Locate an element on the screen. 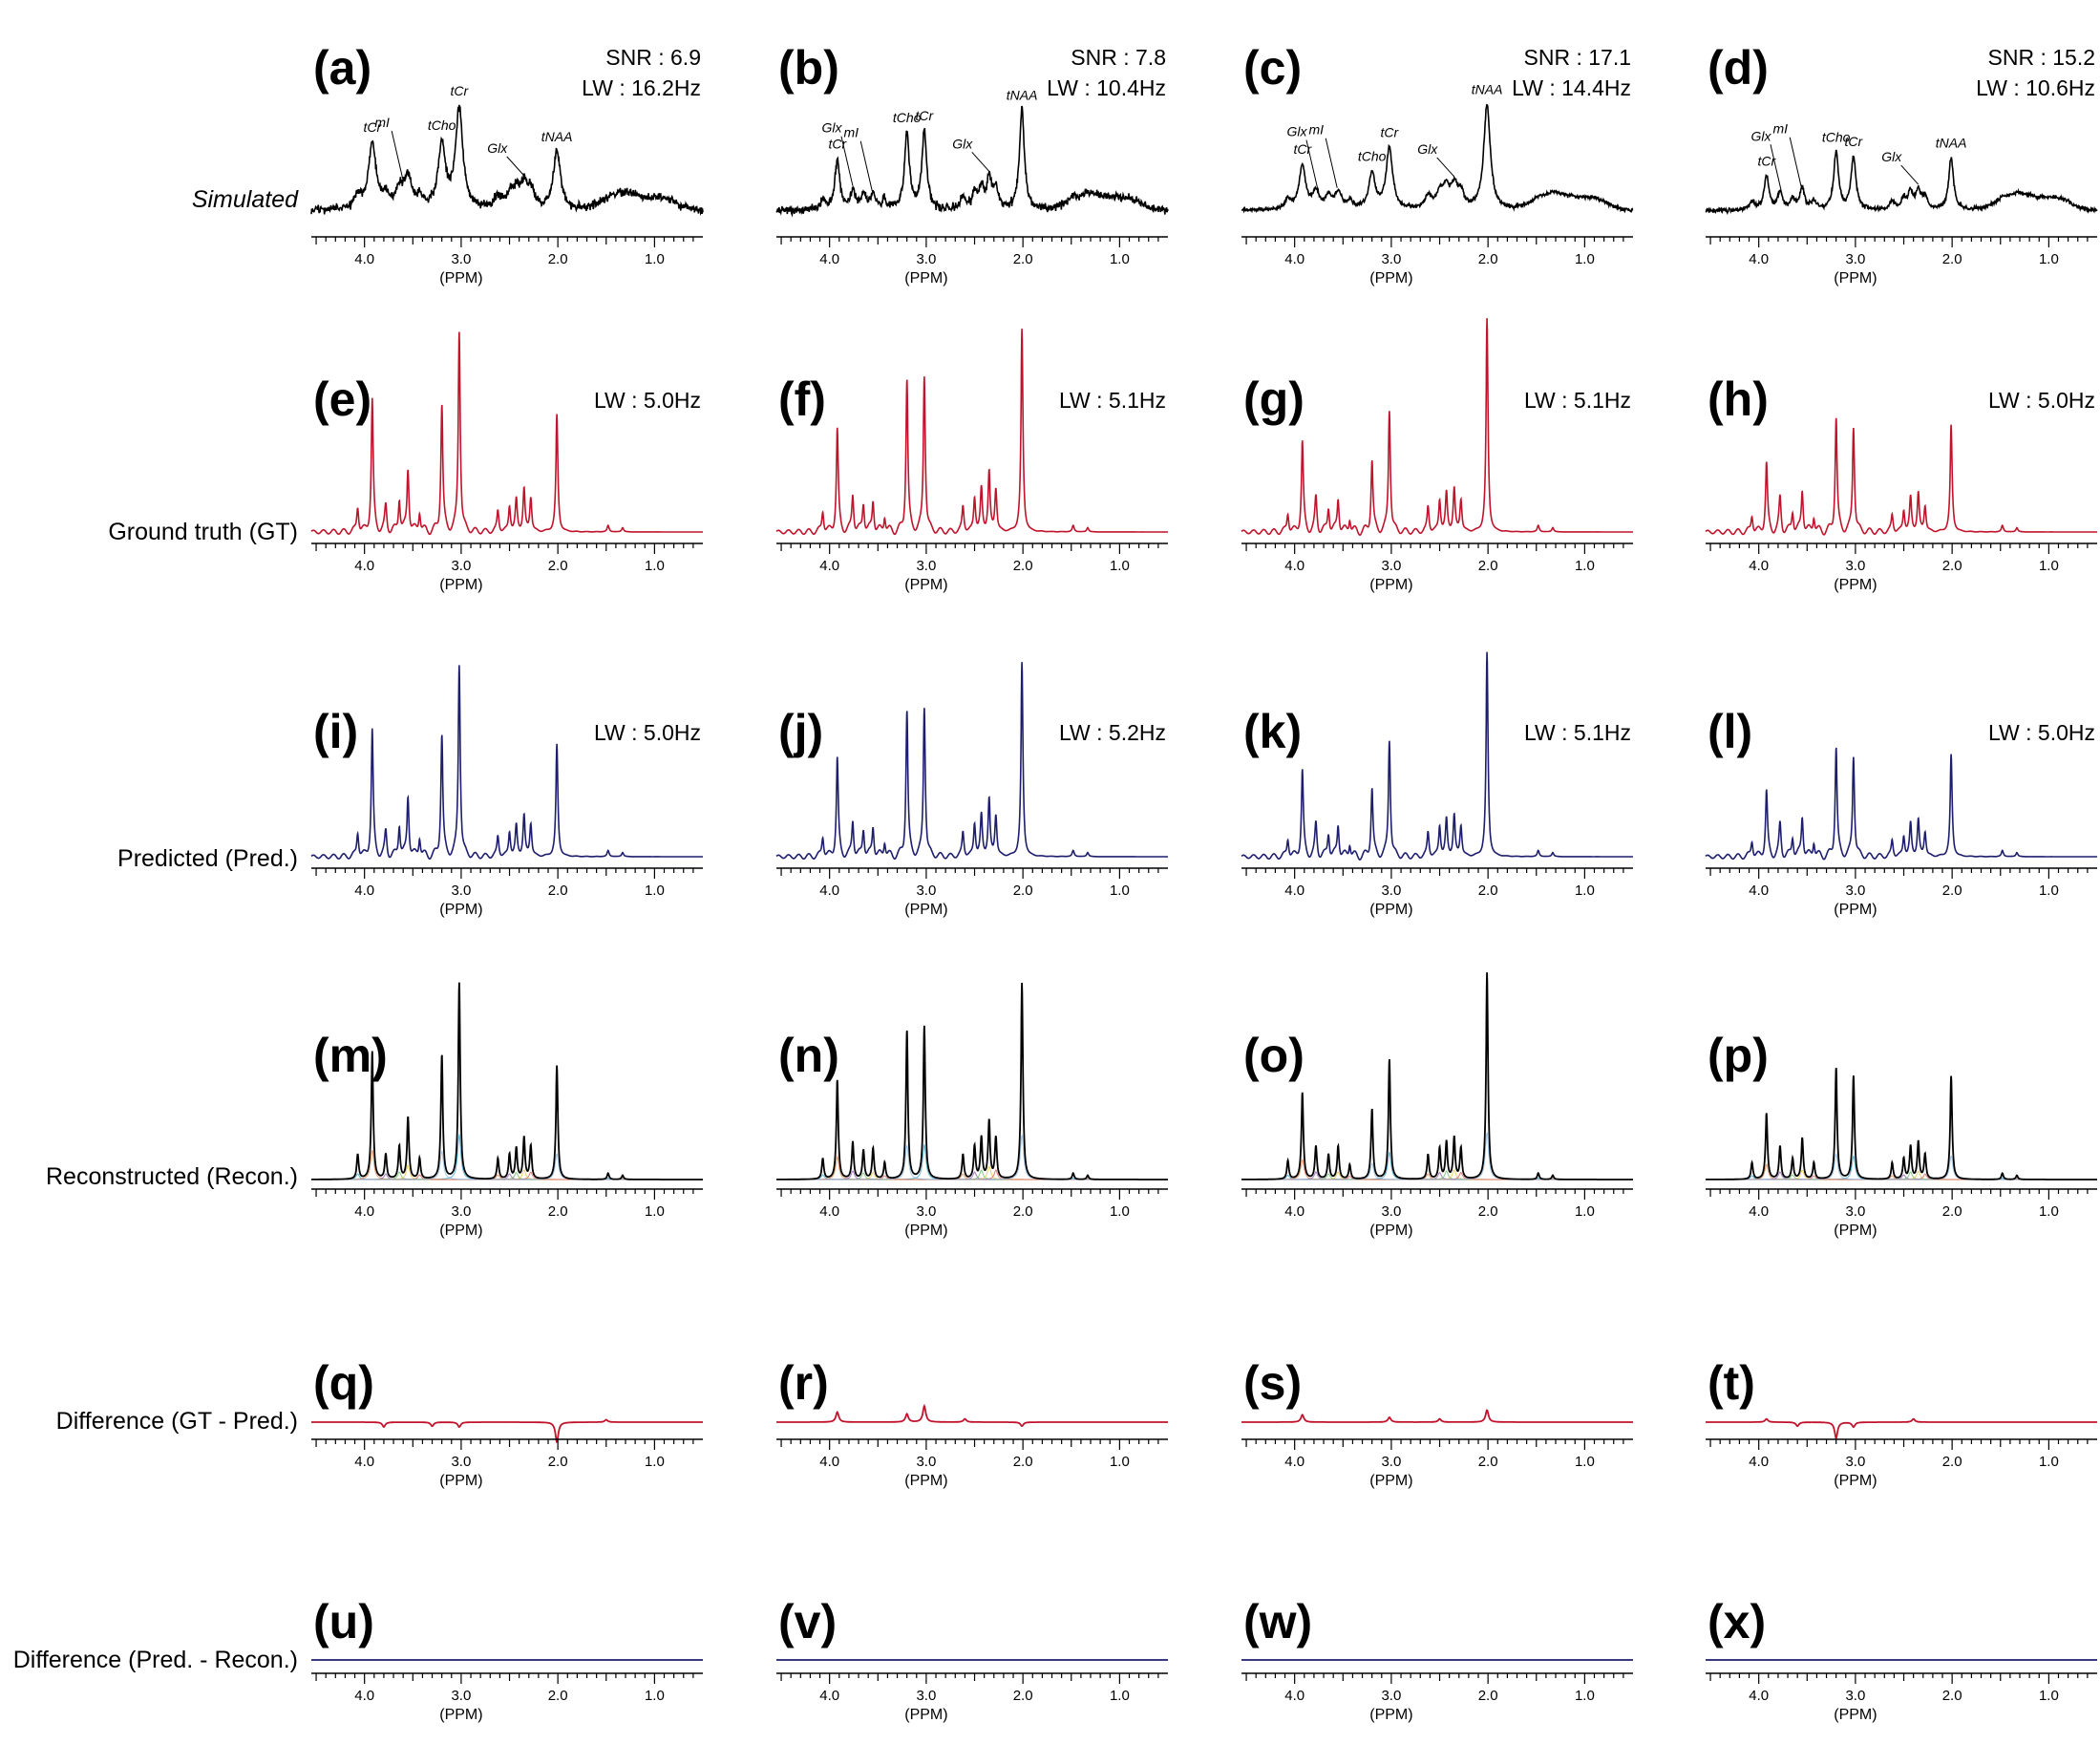 The image size is (2100, 1744). panel-k: (k) LW : 5.1Hz 4.0 3.0 2.0 1.0 (PPM) is located at coordinates (1437, 784).